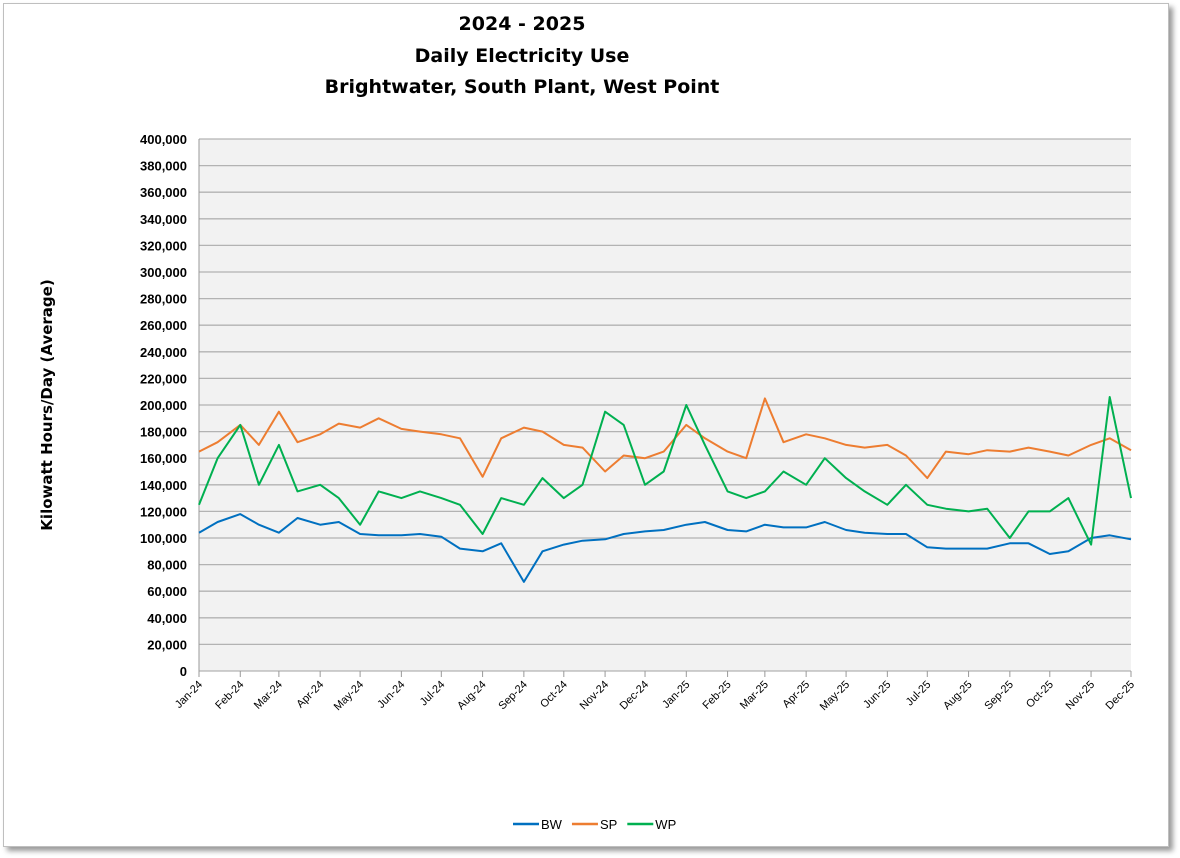 The image size is (1180, 858). I want to click on x-tick-label: Apr-25, so click(796, 695).